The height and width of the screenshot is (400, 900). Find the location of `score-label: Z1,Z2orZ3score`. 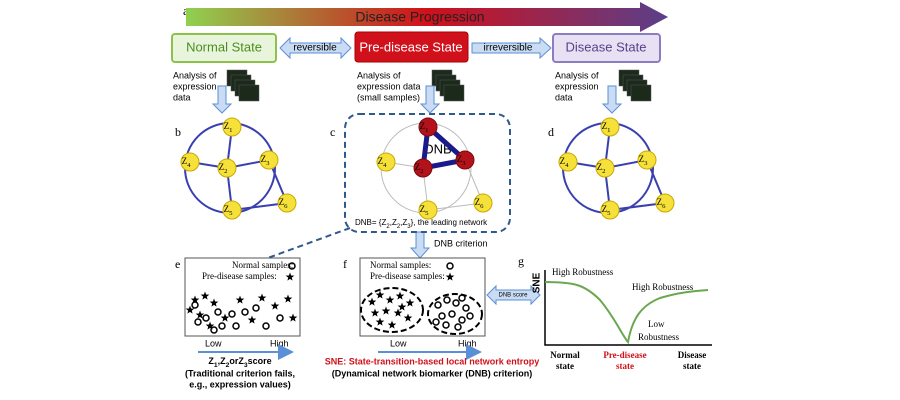

score-label: Z1,Z2orZ3score is located at coordinates (239, 362).